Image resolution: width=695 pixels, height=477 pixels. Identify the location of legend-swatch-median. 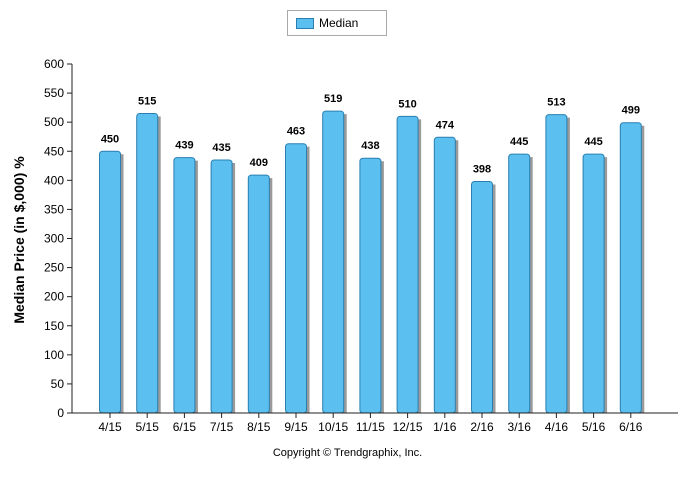
(305, 23).